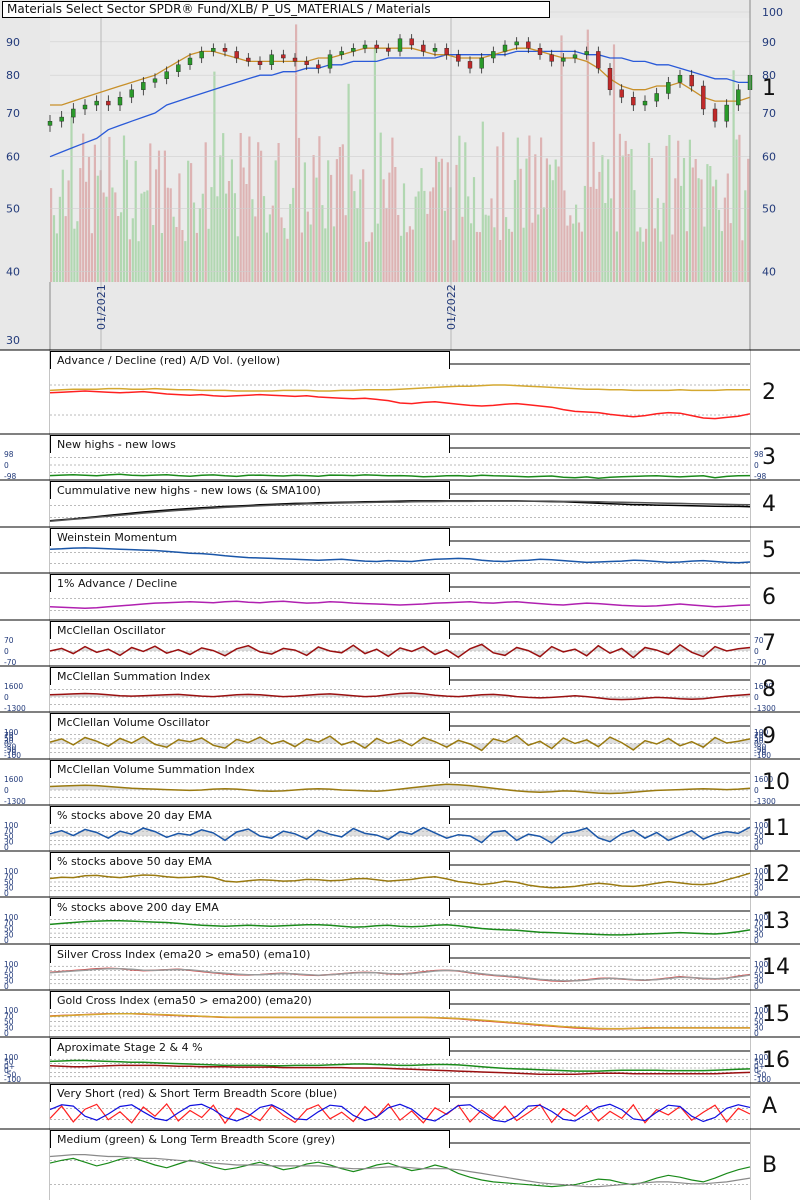 The height and width of the screenshot is (1200, 800). I want to click on price-tick-label-left: 80, so click(13, 75).